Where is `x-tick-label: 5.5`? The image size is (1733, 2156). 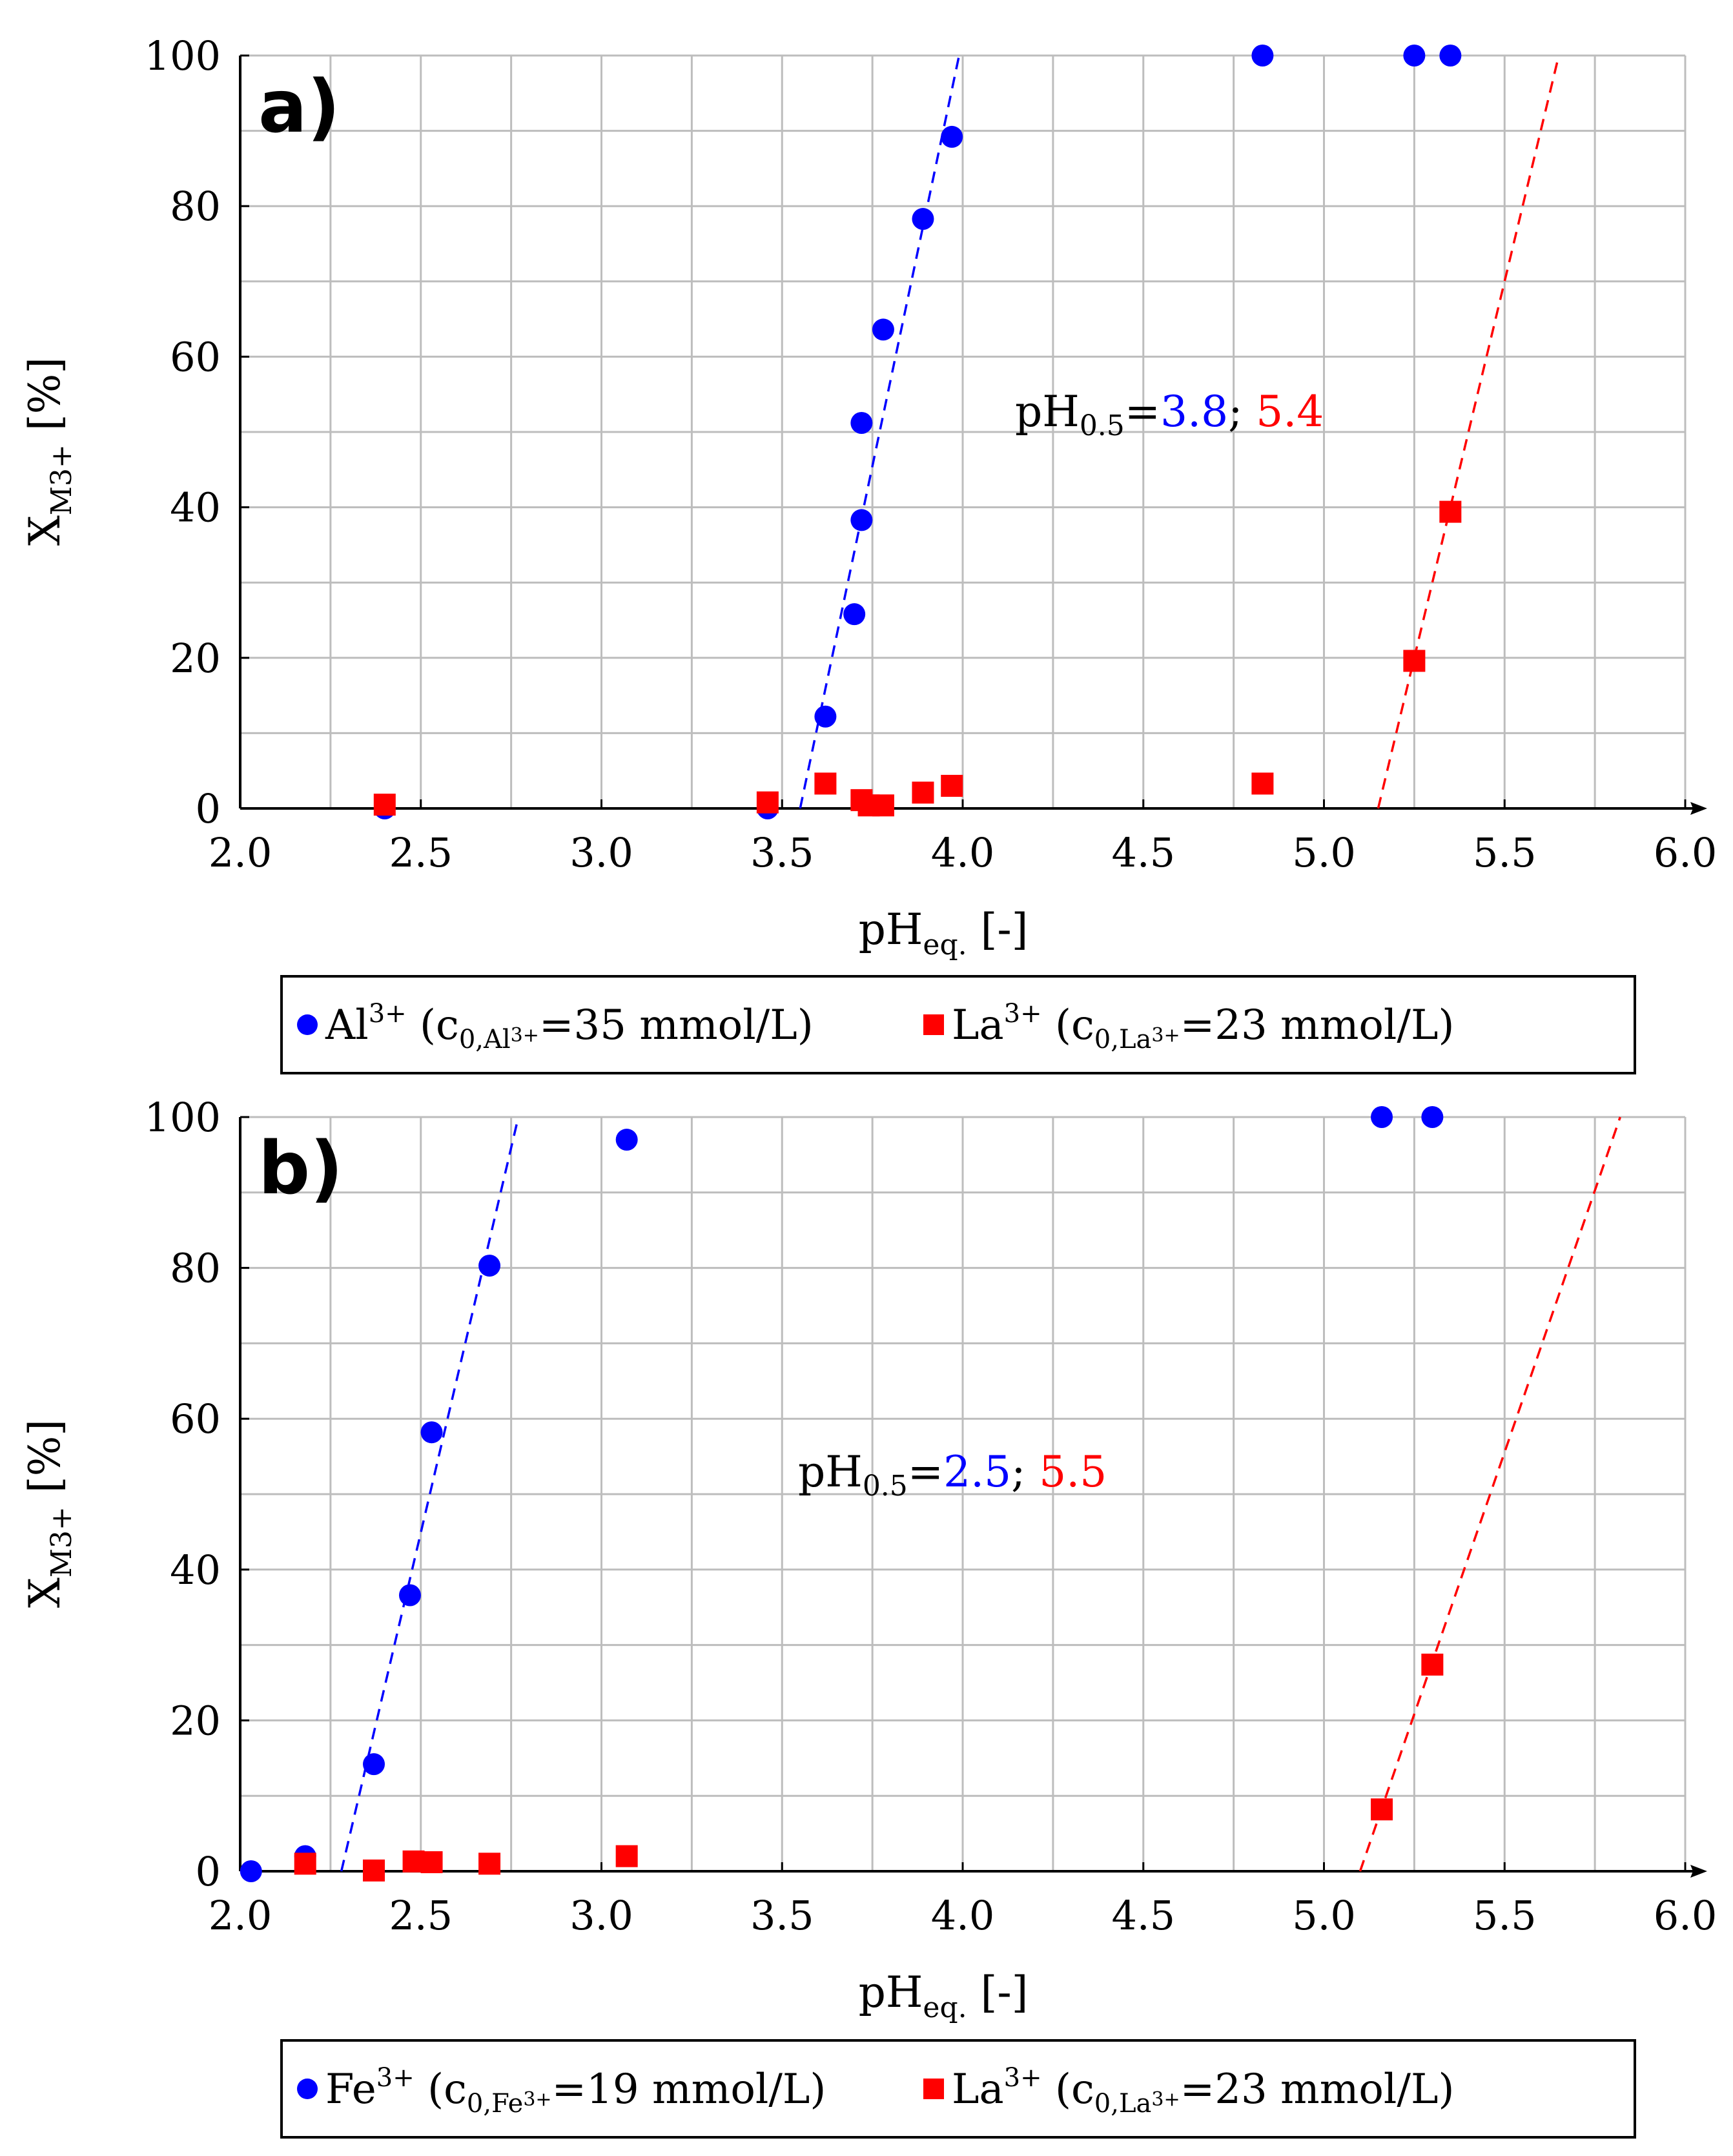 x-tick-label: 5.5 is located at coordinates (1505, 1915).